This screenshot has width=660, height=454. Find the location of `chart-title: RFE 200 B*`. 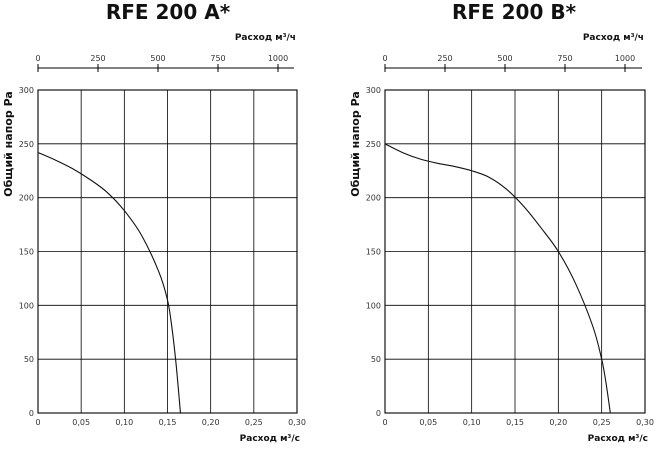

chart-title: RFE 200 B* is located at coordinates (514, 12).